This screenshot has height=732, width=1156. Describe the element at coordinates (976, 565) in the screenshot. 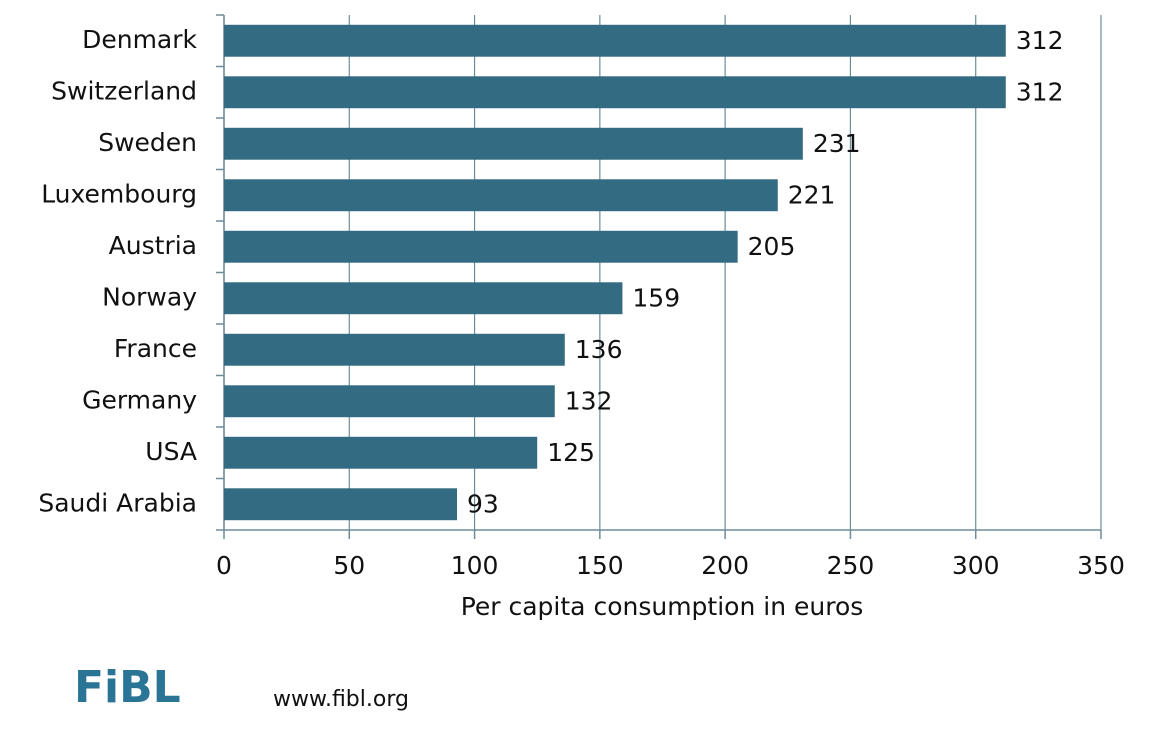

I see `x-tick-label: 300` at that location.